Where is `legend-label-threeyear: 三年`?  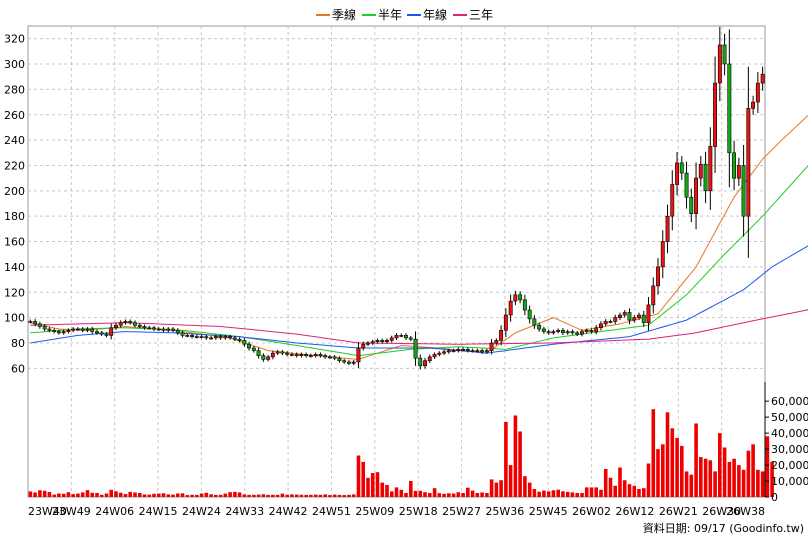
legend-label-threeyear: 三年 is located at coordinates (481, 15).